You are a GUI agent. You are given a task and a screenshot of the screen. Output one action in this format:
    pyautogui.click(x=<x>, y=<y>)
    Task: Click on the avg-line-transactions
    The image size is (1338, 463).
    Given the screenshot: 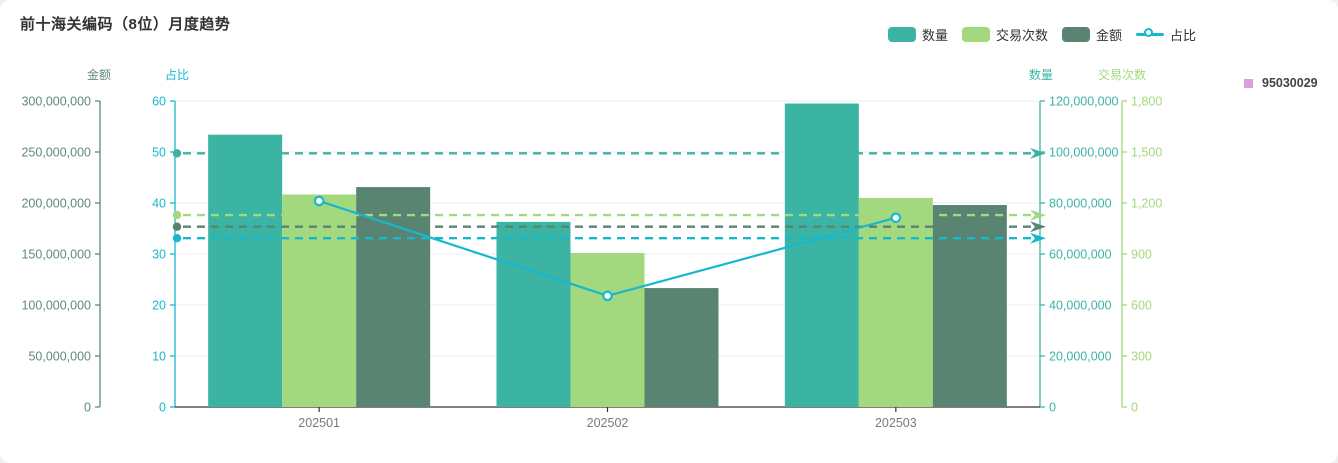 What is the action you would take?
    pyautogui.click(x=609, y=215)
    